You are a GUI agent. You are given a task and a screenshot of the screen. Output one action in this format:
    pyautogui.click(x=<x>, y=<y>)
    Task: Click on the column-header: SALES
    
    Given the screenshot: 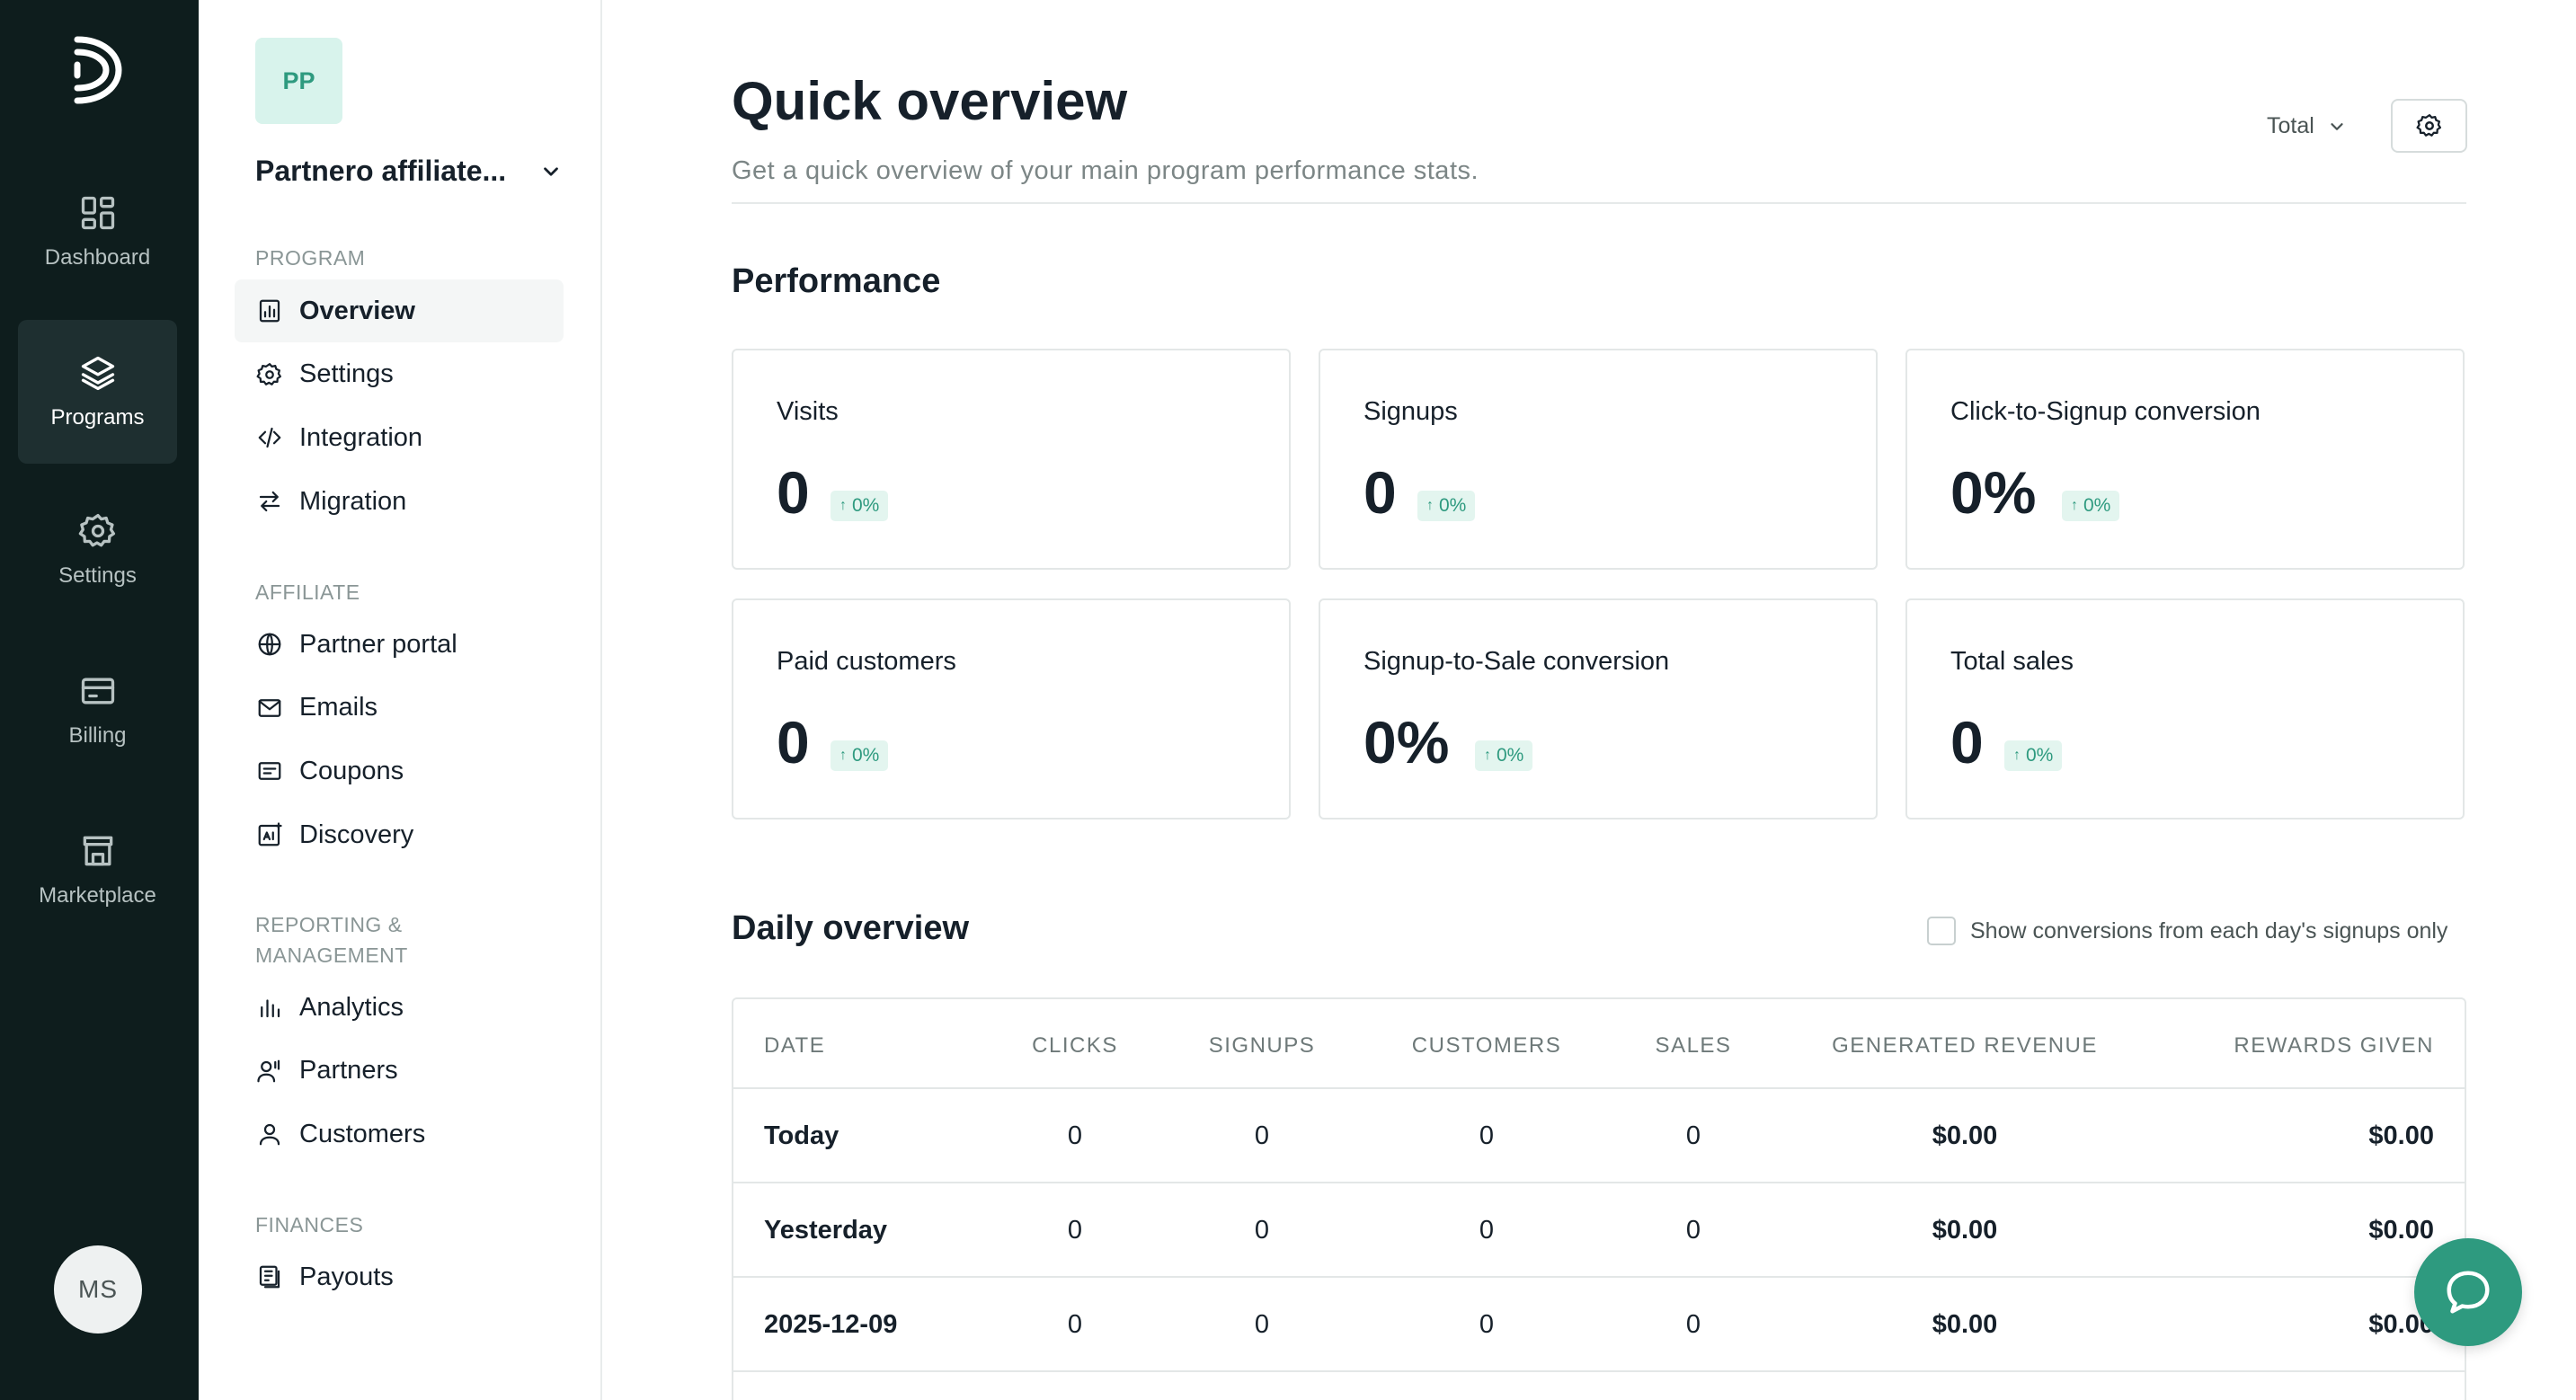 What is the action you would take?
    pyautogui.click(x=1693, y=1045)
    